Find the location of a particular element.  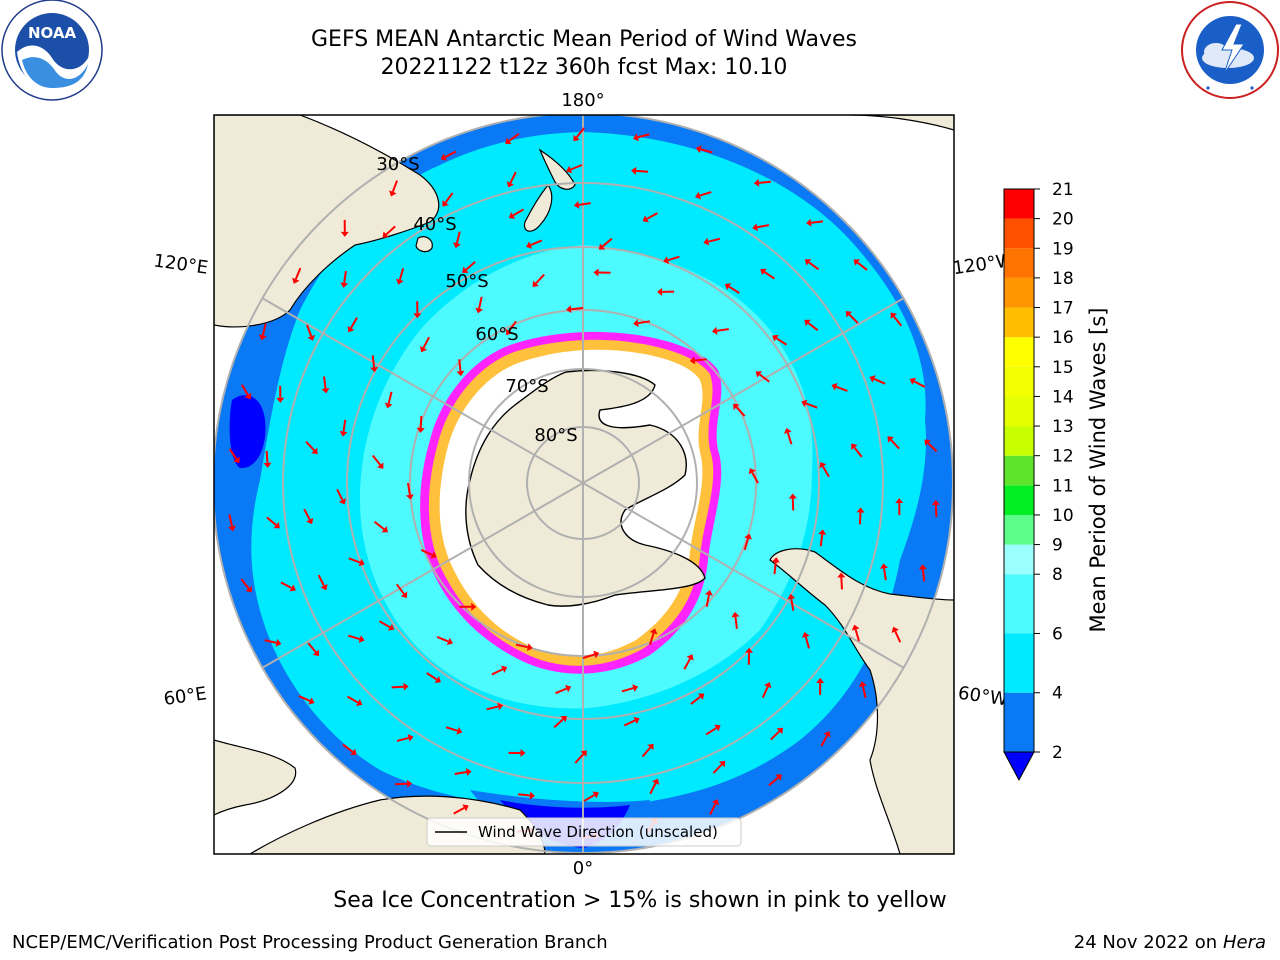

colorbar-tick-label: 18 is located at coordinates (1063, 279).